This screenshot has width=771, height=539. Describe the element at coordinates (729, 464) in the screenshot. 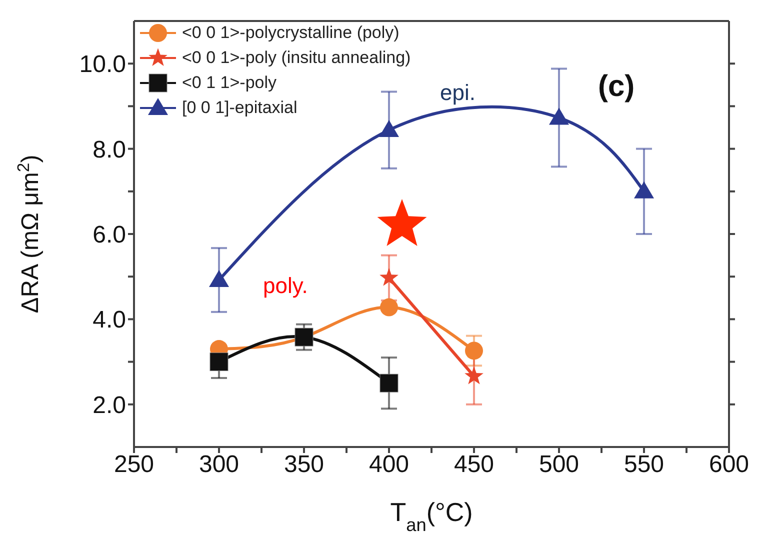

I see `x-tick-label: 600` at that location.